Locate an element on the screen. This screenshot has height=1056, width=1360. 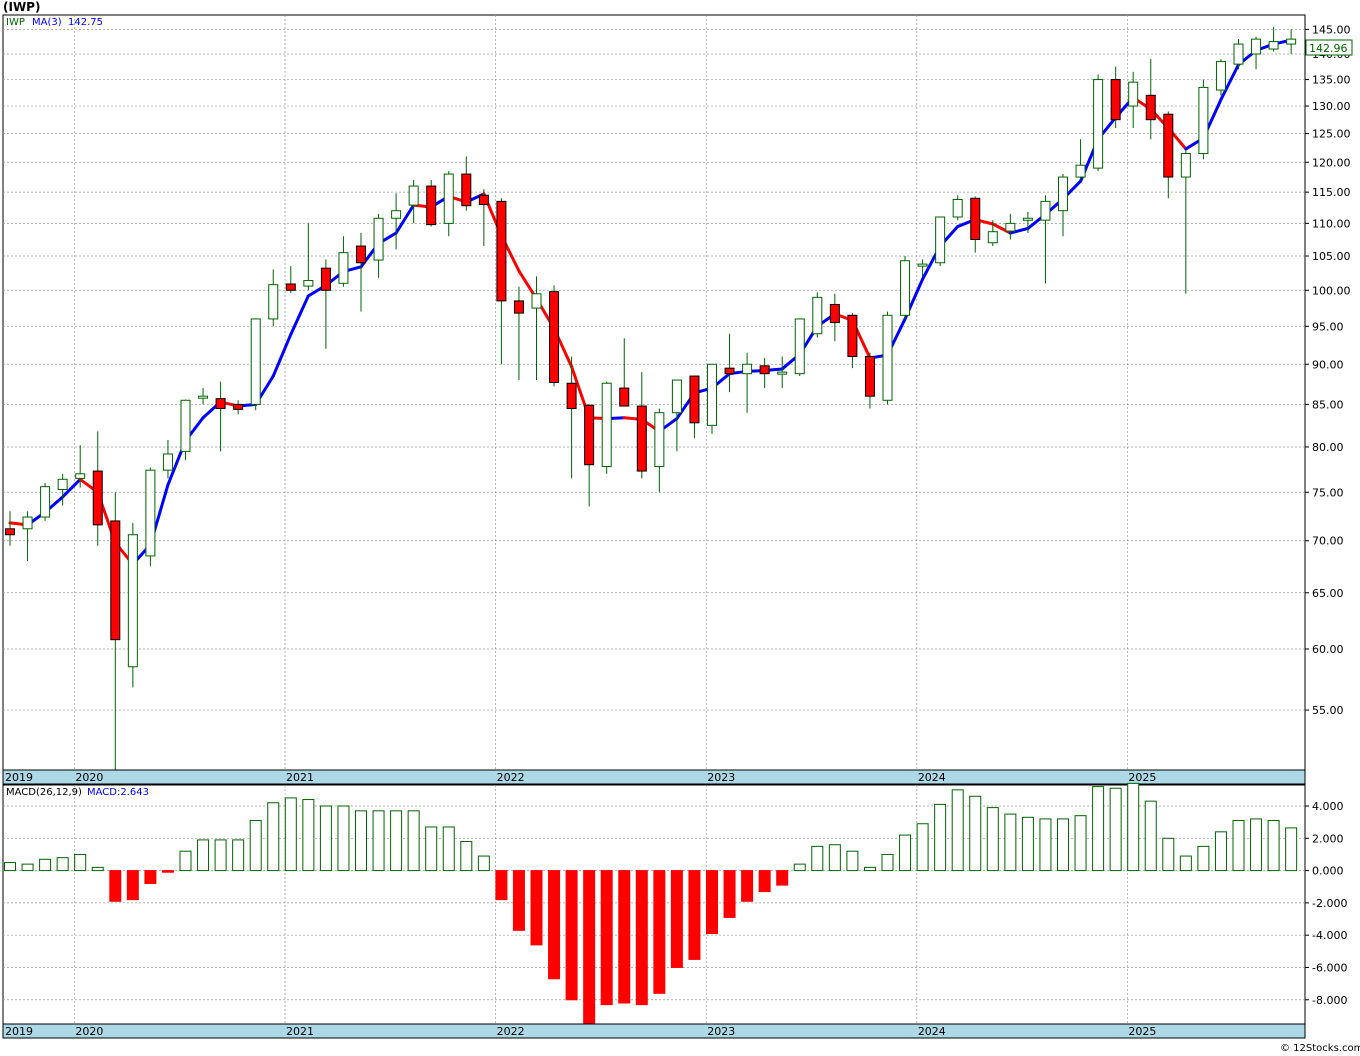
macd-tick-label: -8.000 is located at coordinates (1329, 1000).